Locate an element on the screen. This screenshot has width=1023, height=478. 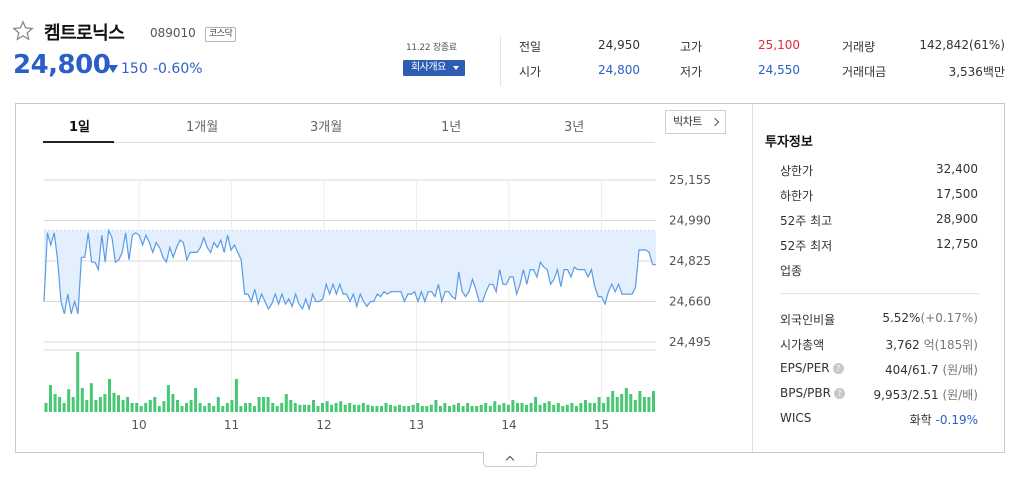
invest-label-52w-high: 52주 최고 is located at coordinates (806, 221).